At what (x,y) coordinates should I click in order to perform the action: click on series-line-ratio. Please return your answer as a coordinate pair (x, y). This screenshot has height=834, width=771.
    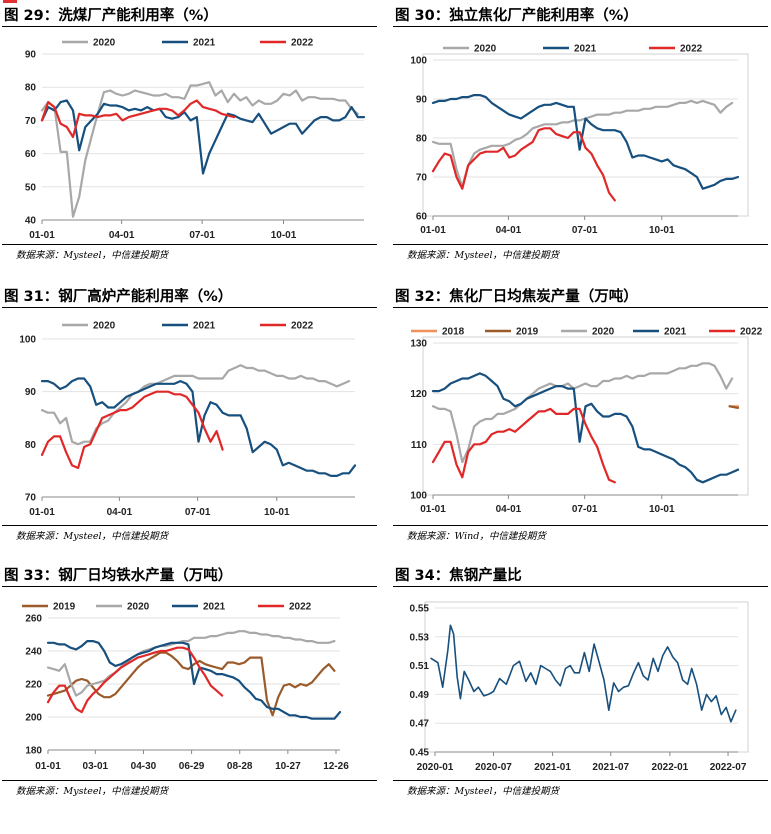
    Looking at the image, I should click on (583, 673).